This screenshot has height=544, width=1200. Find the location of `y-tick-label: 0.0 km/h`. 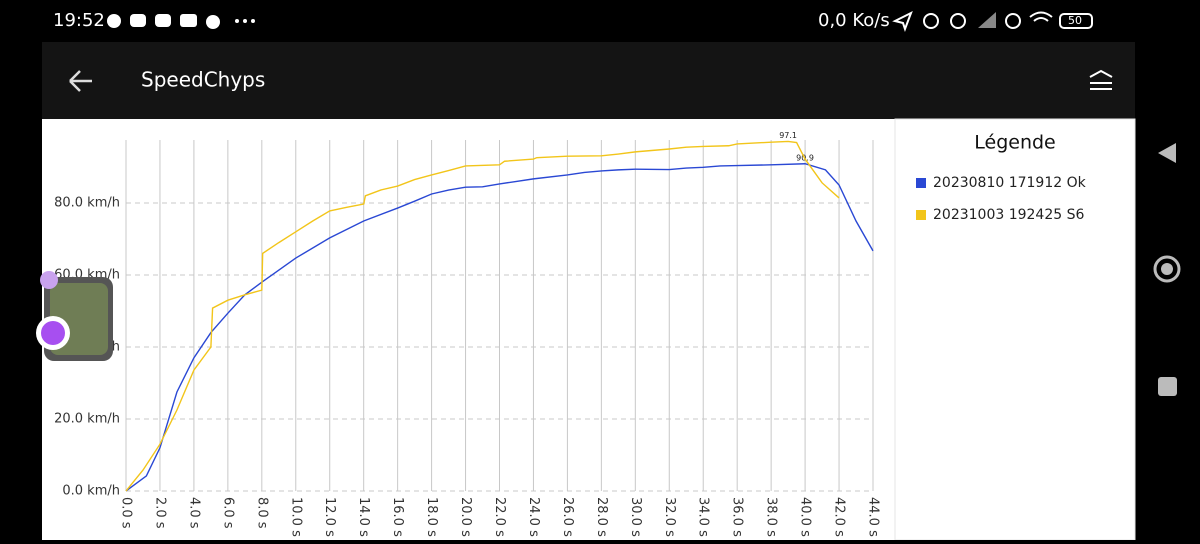

y-tick-label: 0.0 km/h is located at coordinates (91, 491).